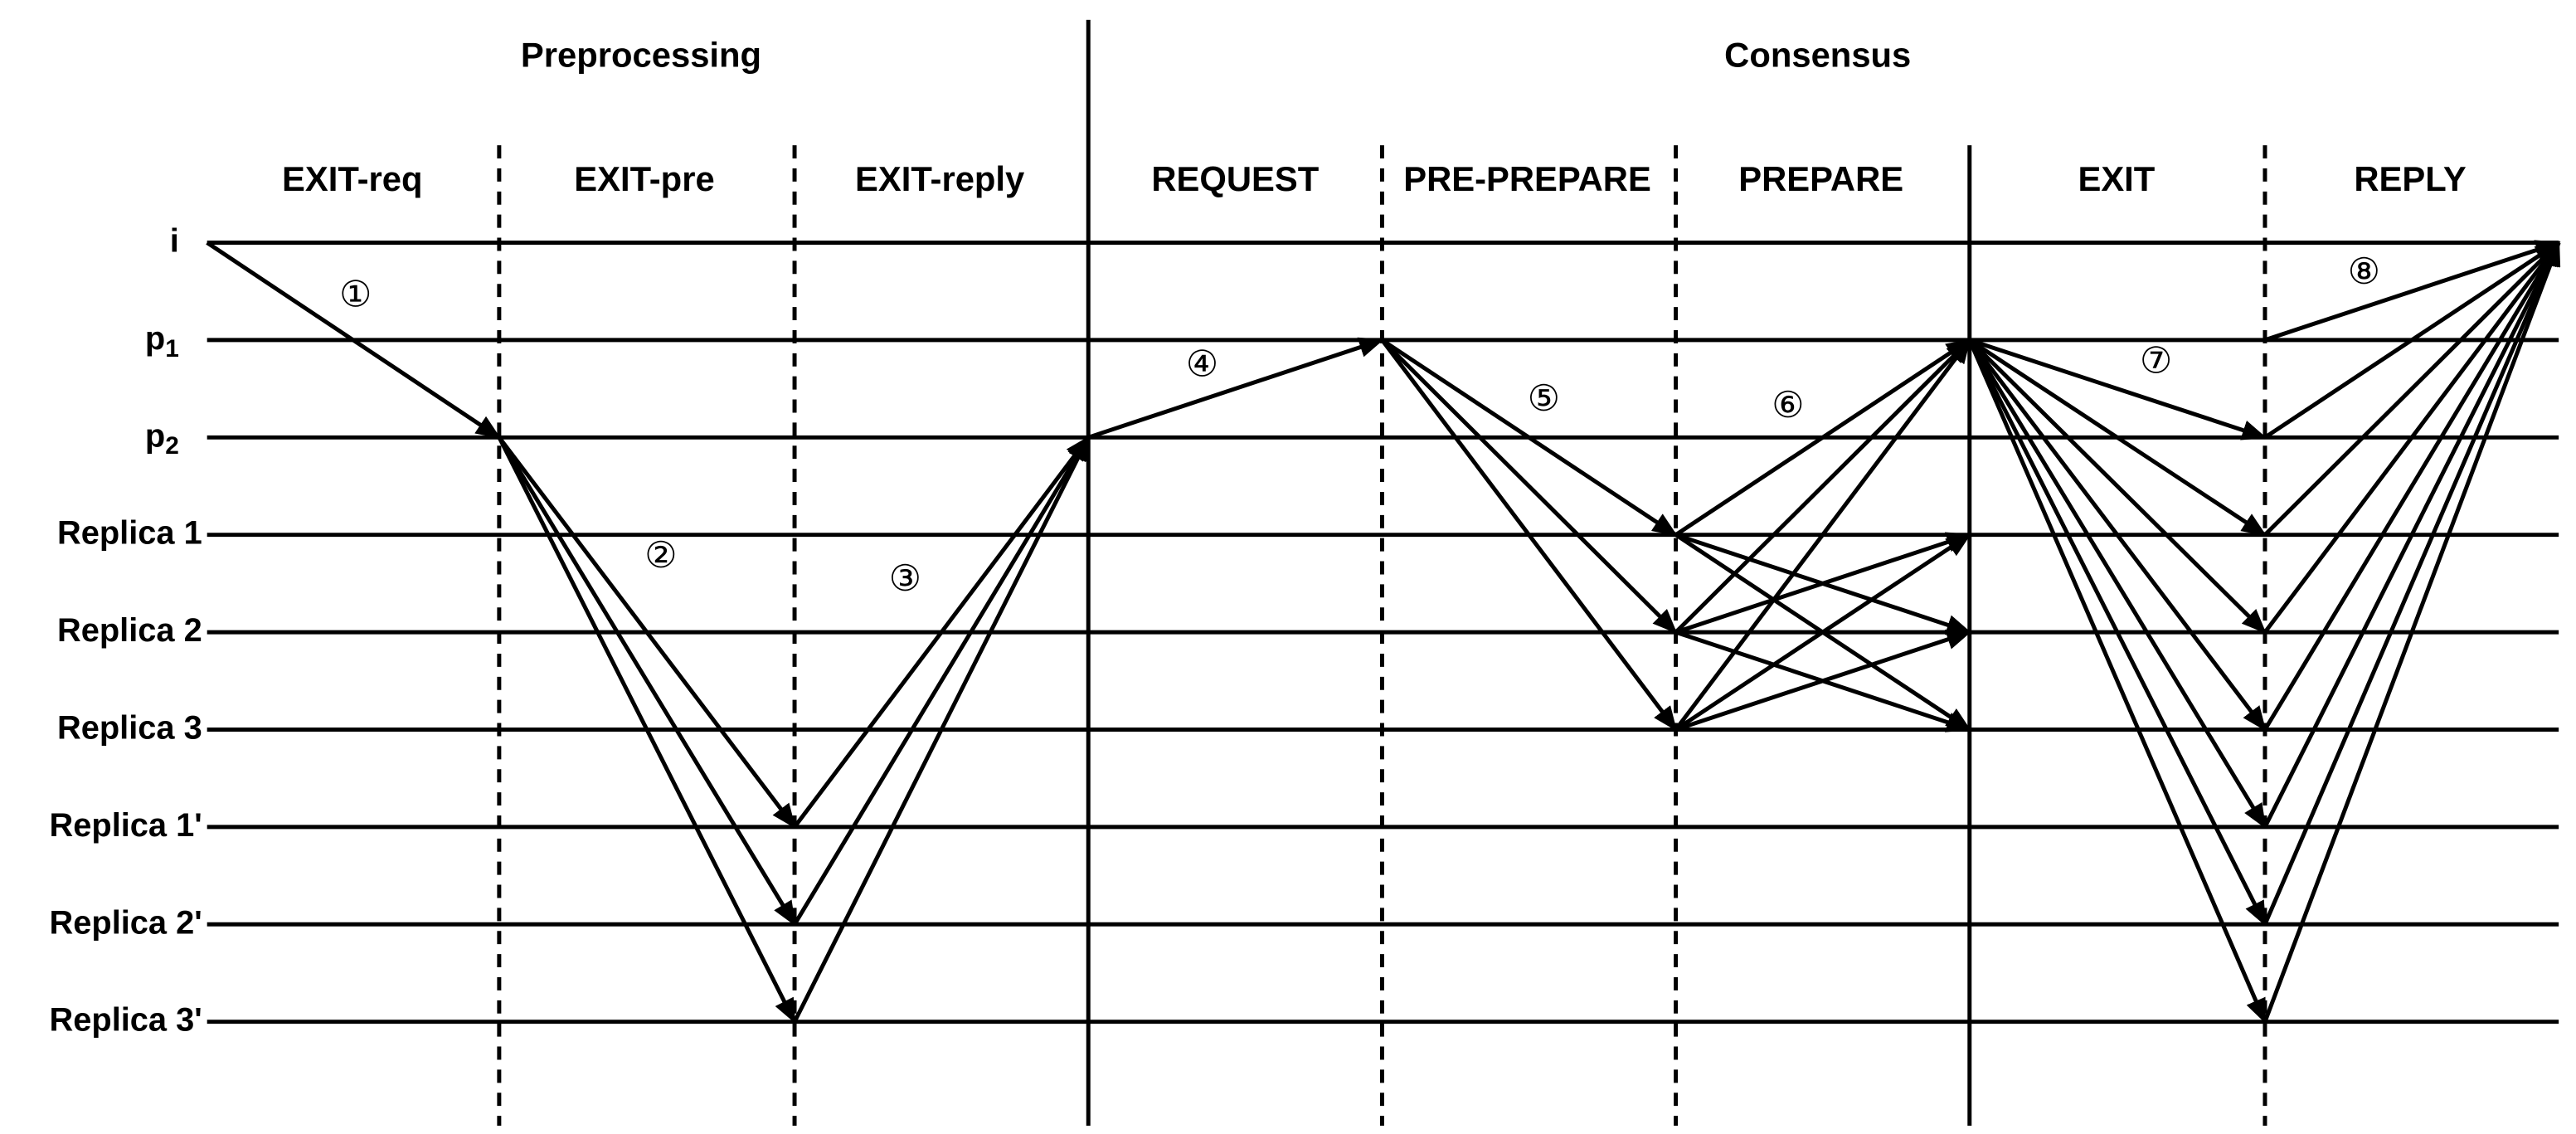 Image resolution: width=2576 pixels, height=1134 pixels. Describe the element at coordinates (356, 295) in the screenshot. I see `step-number: ①` at that location.